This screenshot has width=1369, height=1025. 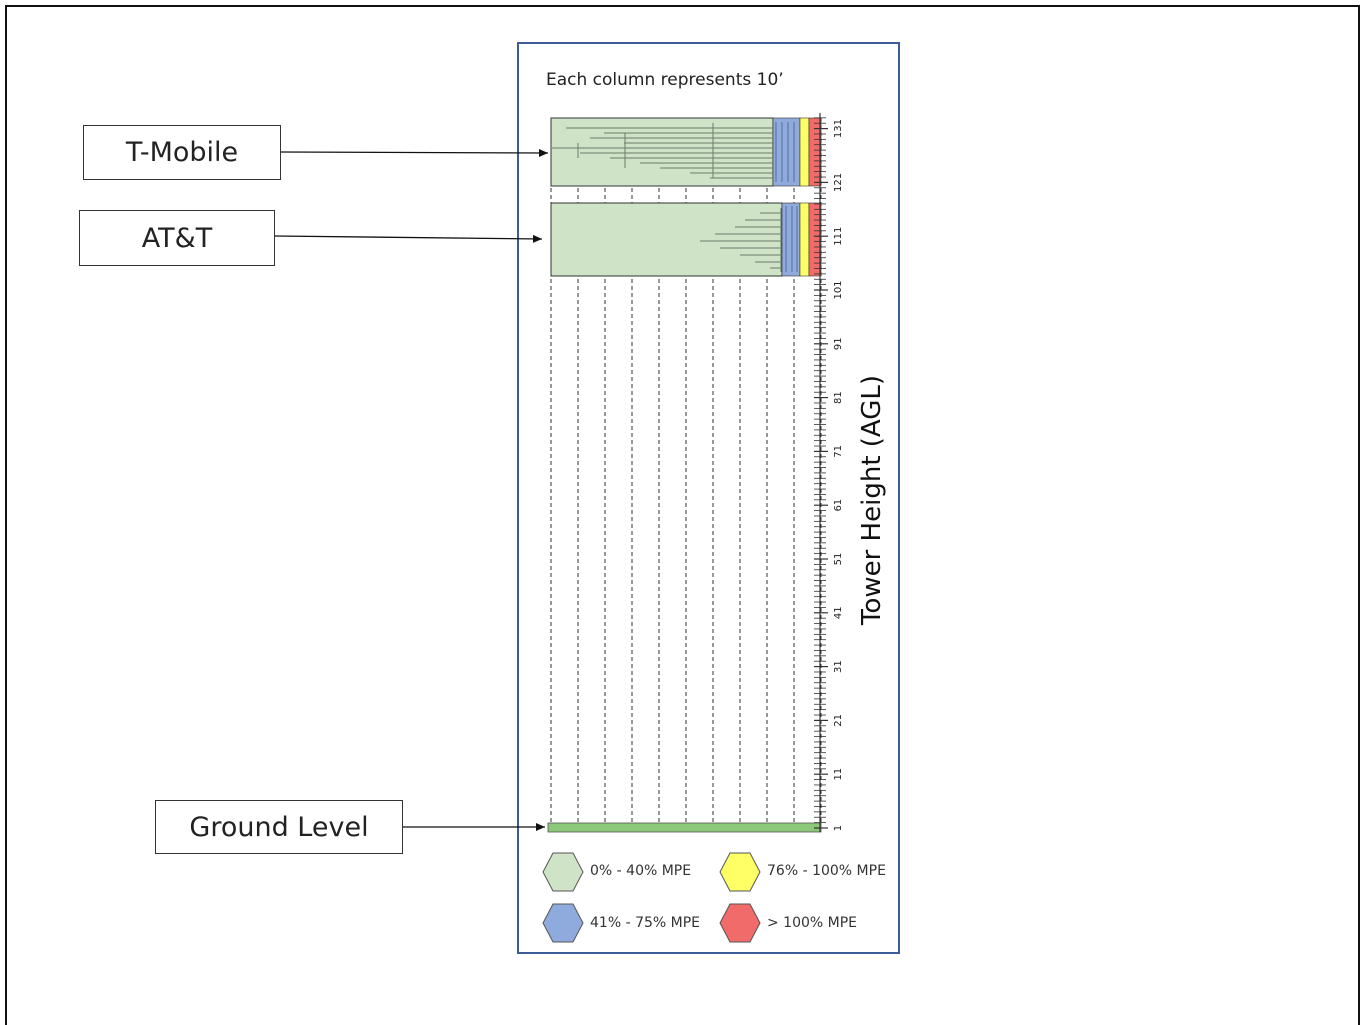 I want to click on ruler-label: 111, so click(x=838, y=236).